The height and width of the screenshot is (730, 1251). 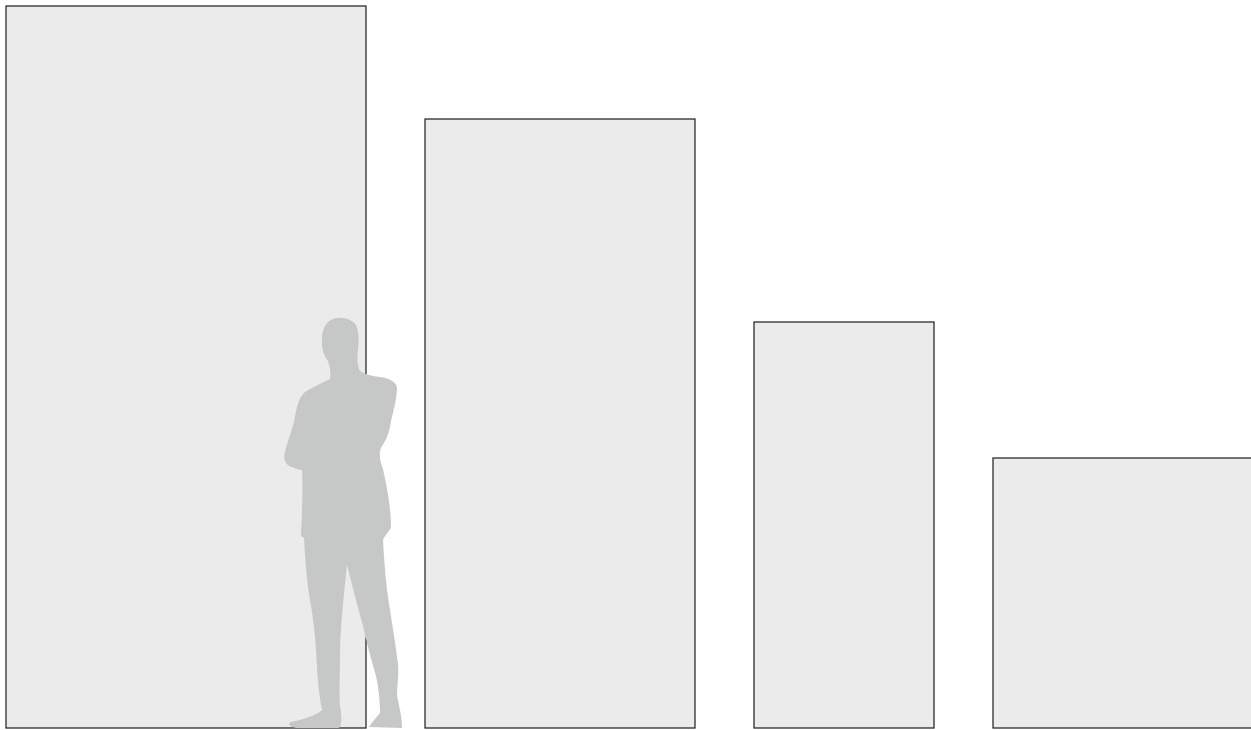 I want to click on human-silhouette-body, so click(x=343, y=522).